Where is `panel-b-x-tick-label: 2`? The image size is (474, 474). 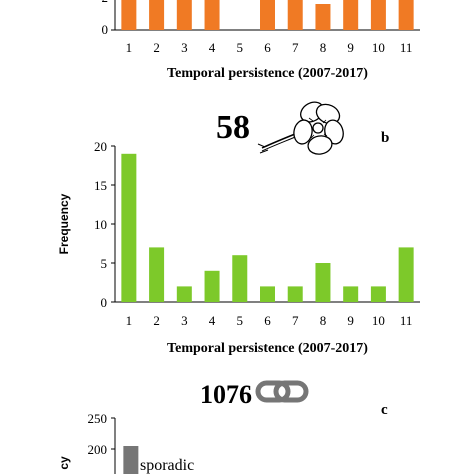 panel-b-x-tick-label: 2 is located at coordinates (156, 320).